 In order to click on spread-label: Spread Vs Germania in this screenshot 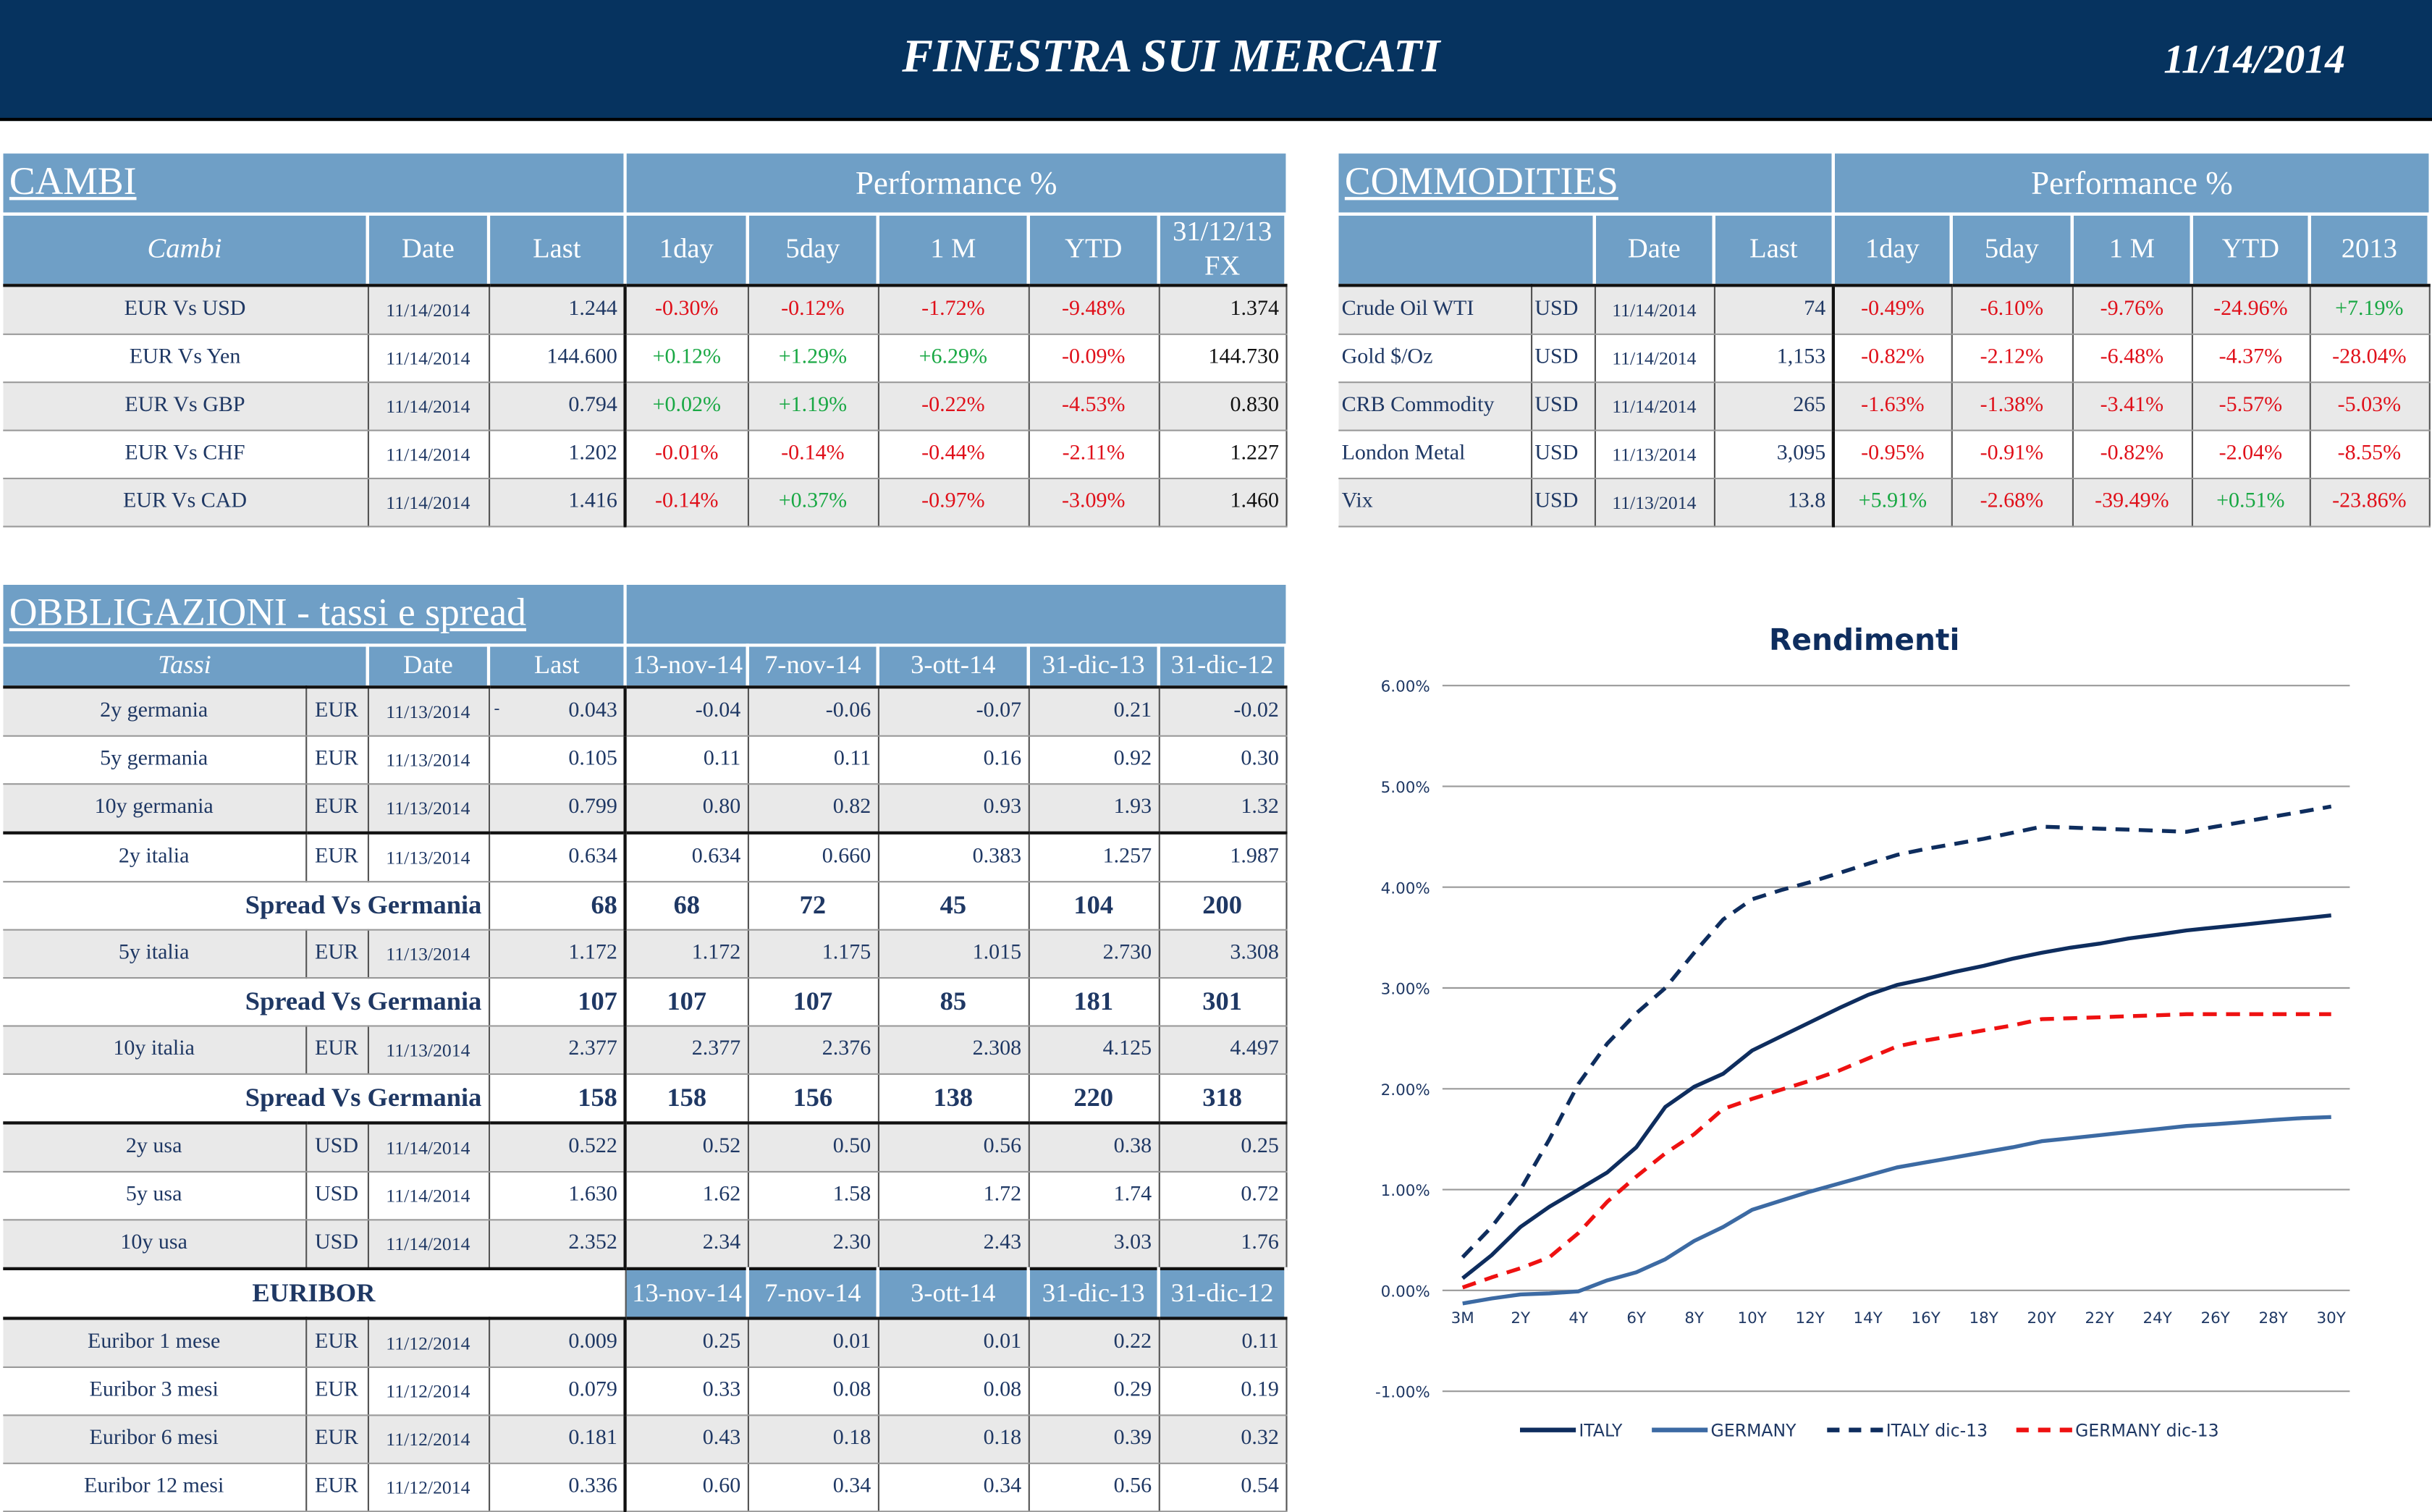, I will do `click(246, 1002)`.